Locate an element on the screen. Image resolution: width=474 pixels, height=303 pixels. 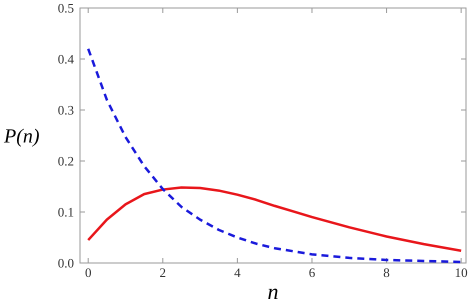
x-tick-label: 0 is located at coordinates (88, 272).